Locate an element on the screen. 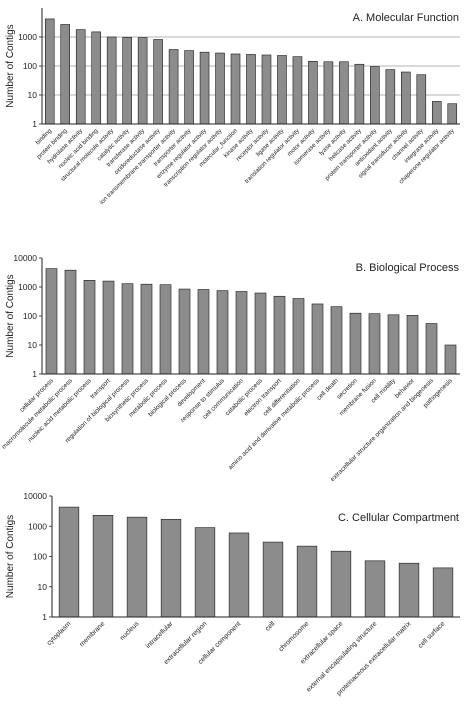 The width and height of the screenshot is (469, 712). x-tick-label: chromosome is located at coordinates (294, 636).